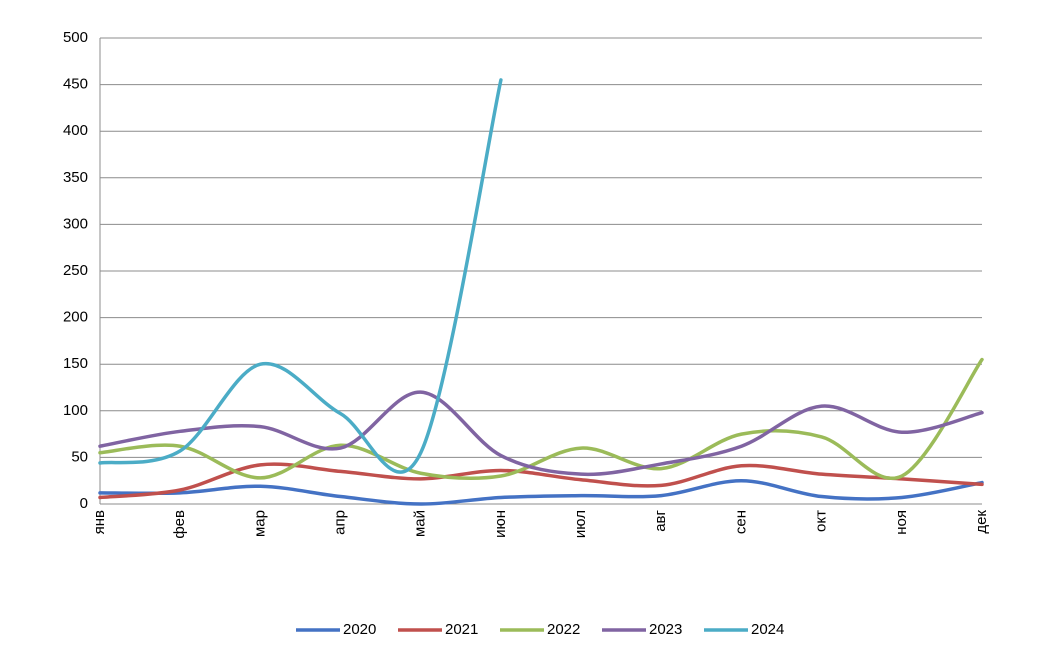 The width and height of the screenshot is (1063, 660). I want to click on x-tick-label: сен, so click(740, 522).